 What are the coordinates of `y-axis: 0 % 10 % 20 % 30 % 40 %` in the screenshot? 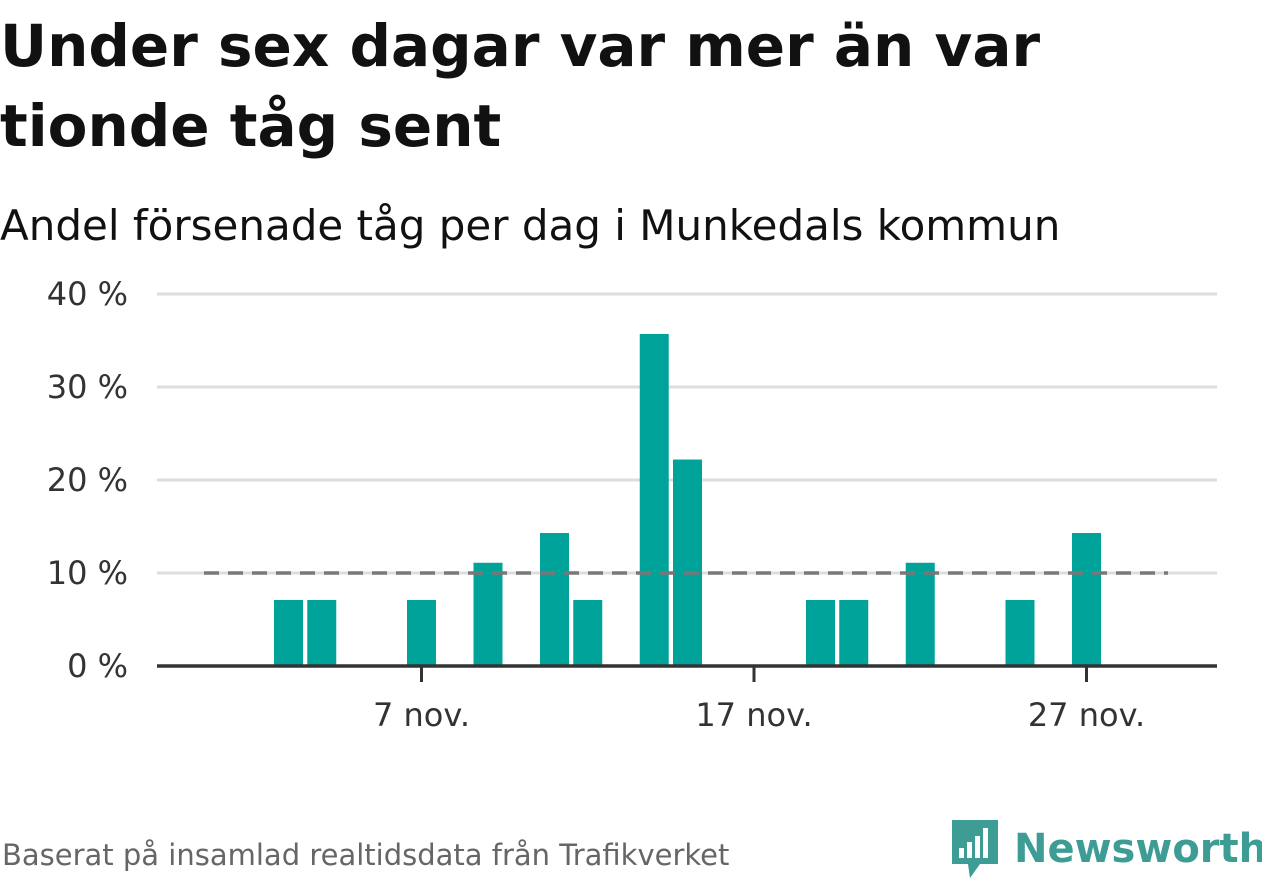 It's located at (87, 480).